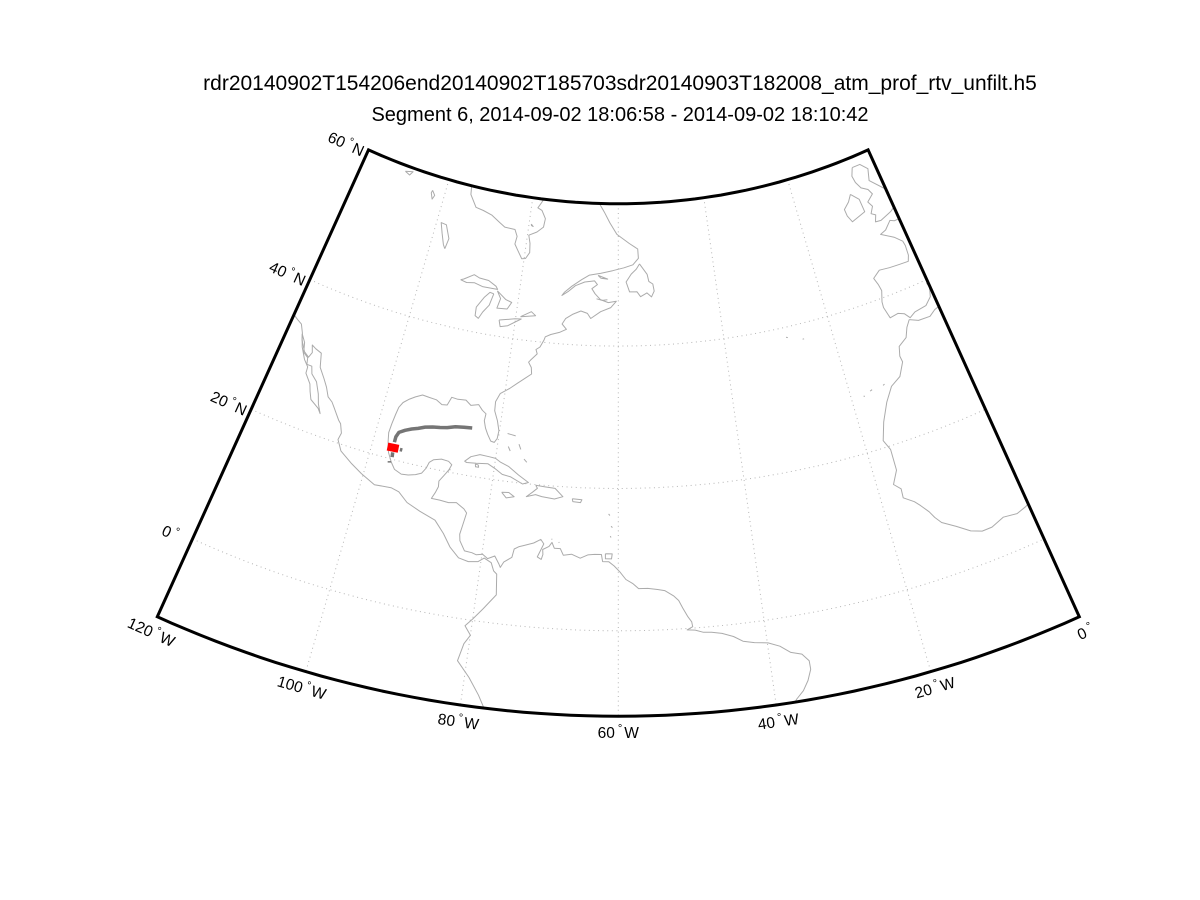 The image size is (1200, 900). What do you see at coordinates (875, 193) in the screenshot?
I see `coast-great-britain` at bounding box center [875, 193].